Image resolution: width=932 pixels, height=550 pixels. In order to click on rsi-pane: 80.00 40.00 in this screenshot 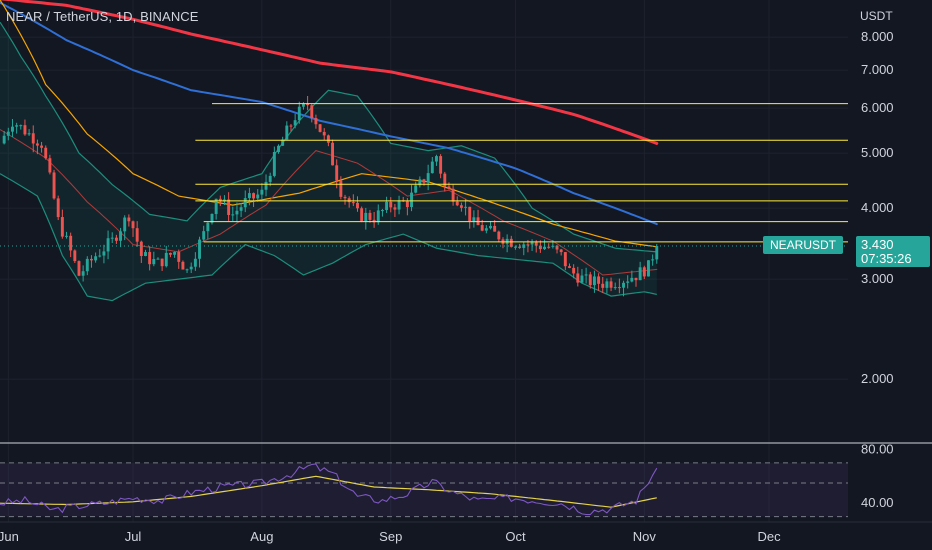, I will do `click(447, 479)`.